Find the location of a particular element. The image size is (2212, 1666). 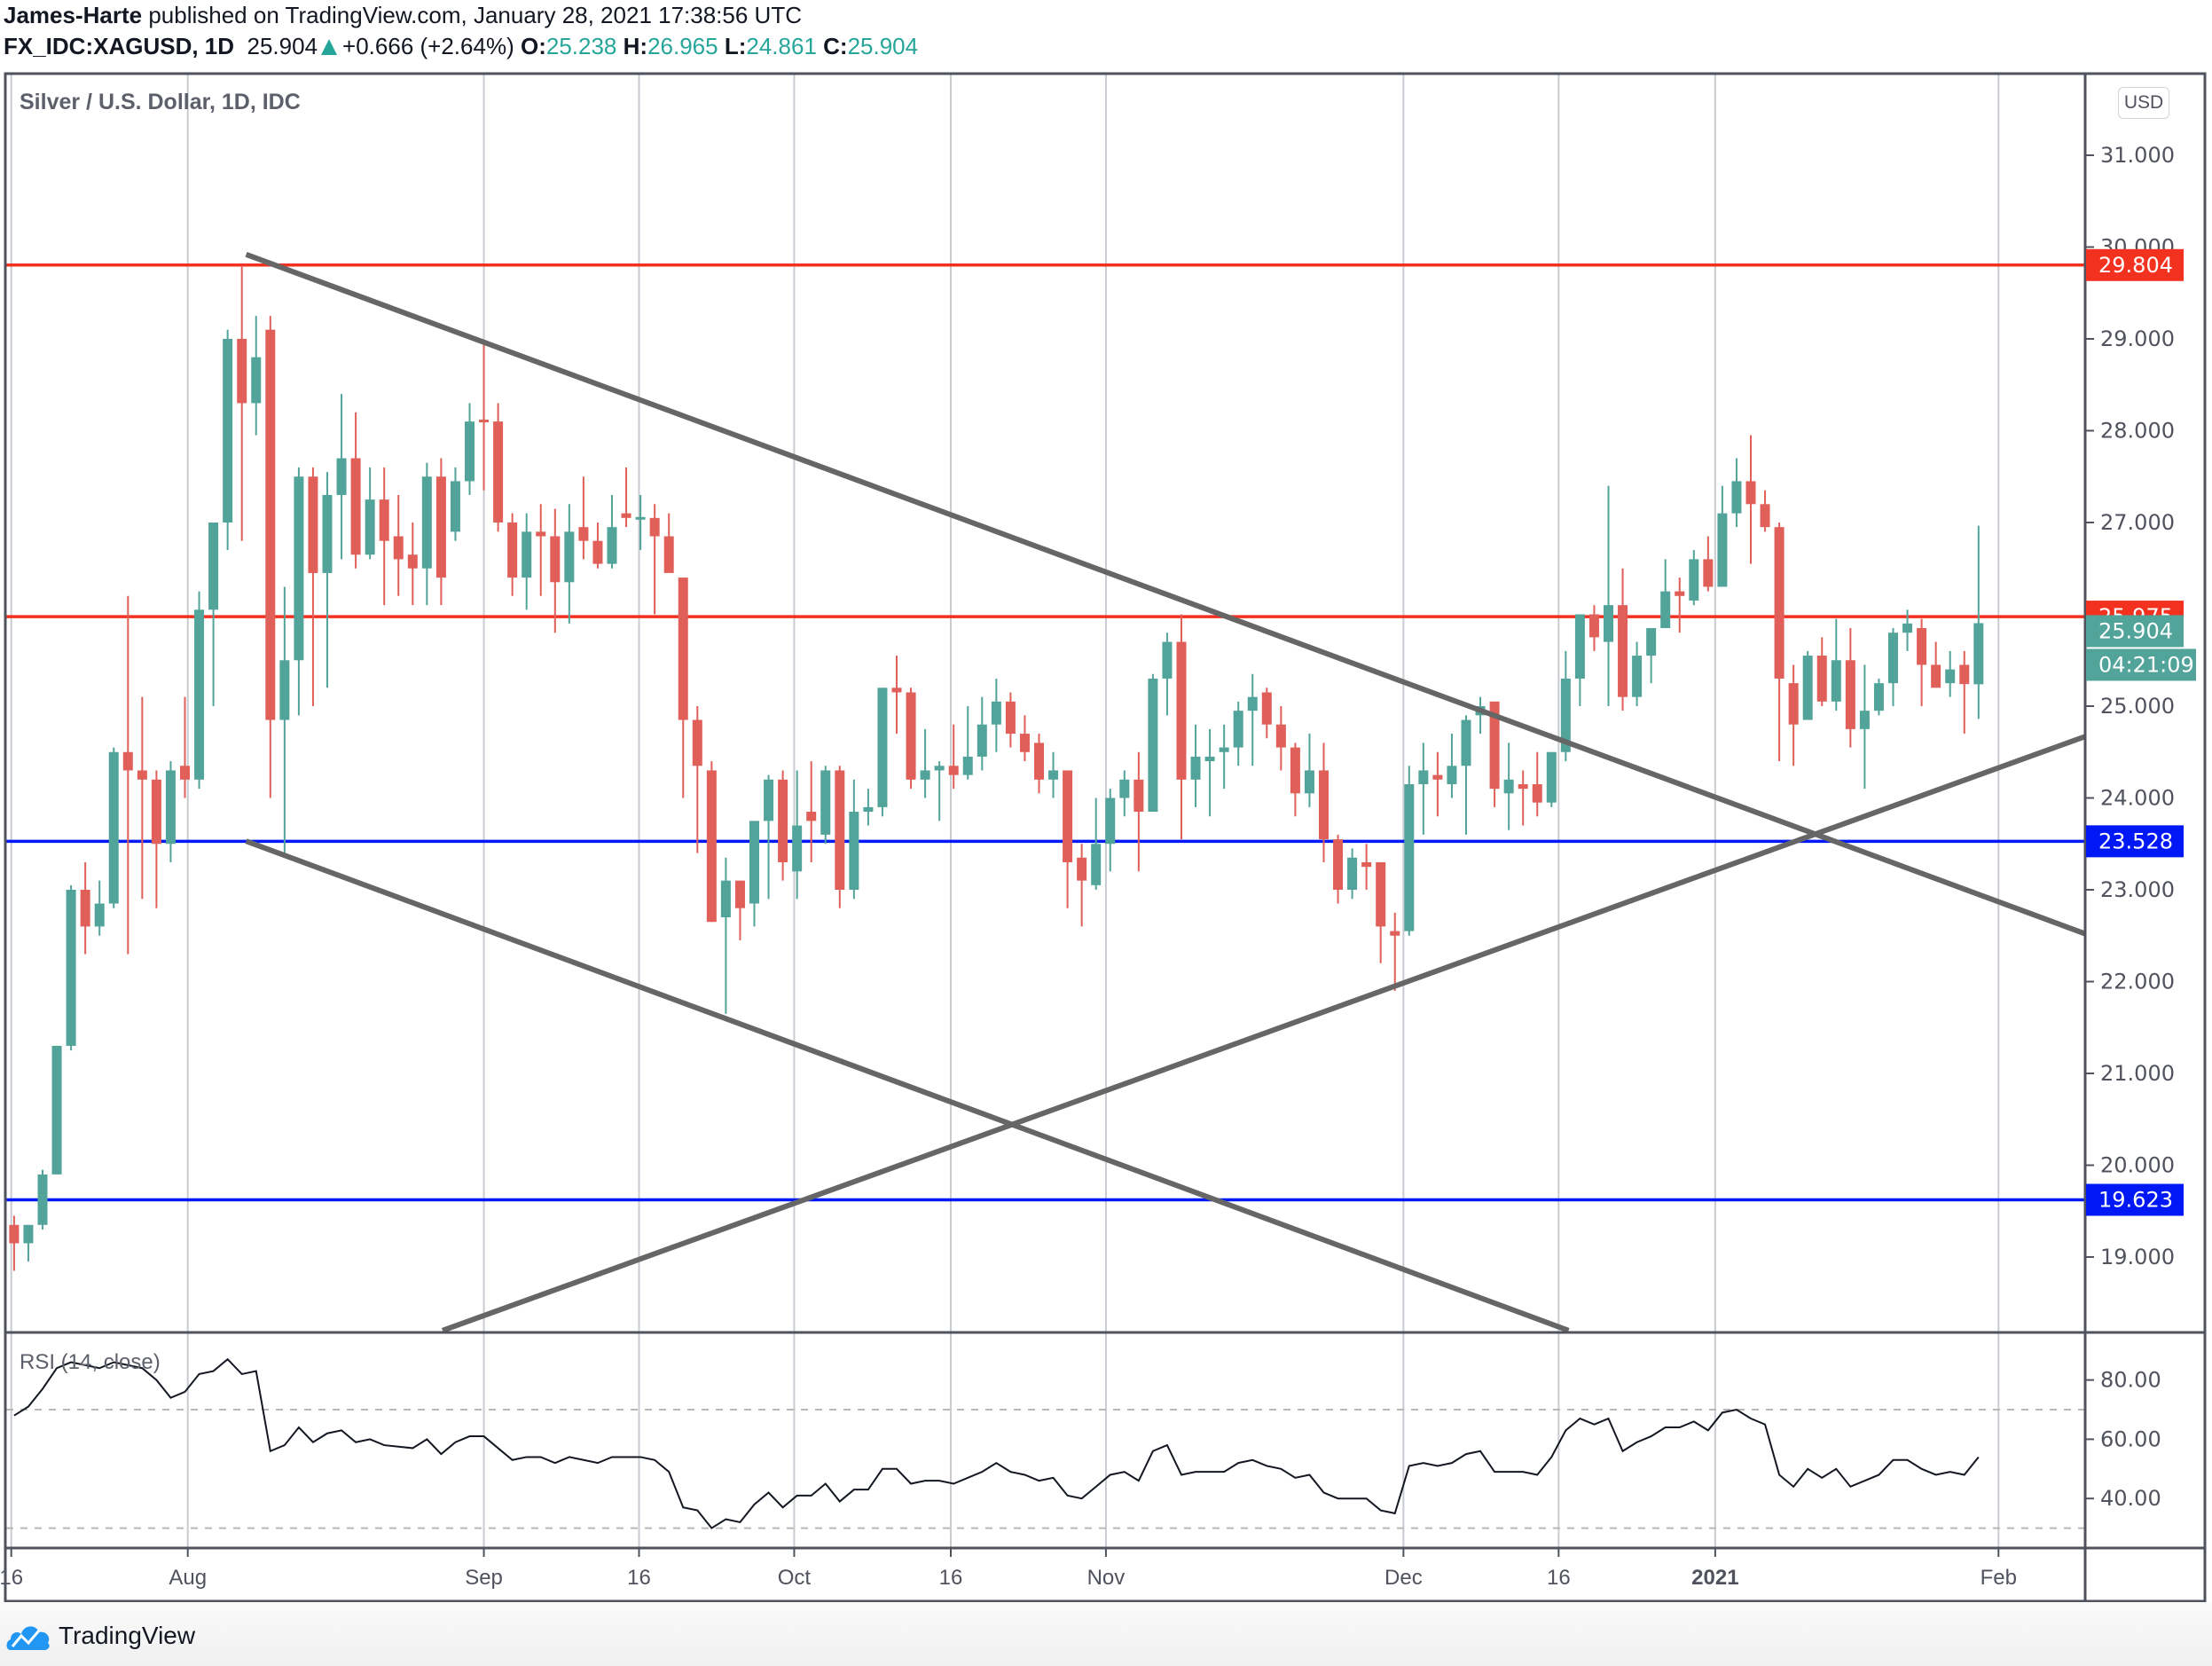

tradingview-logo: TradingView is located at coordinates (100, 1636).